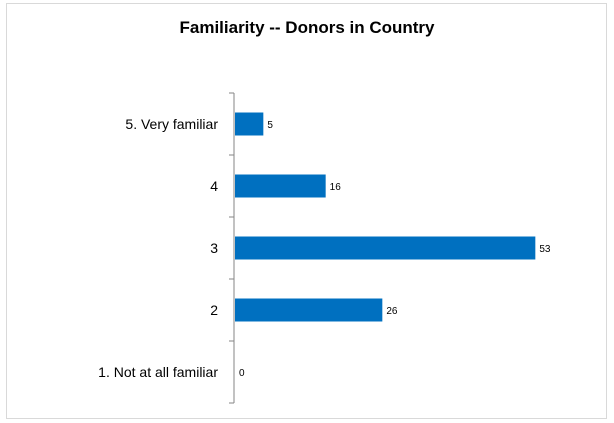  I want to click on value-label: 53, so click(545, 249).